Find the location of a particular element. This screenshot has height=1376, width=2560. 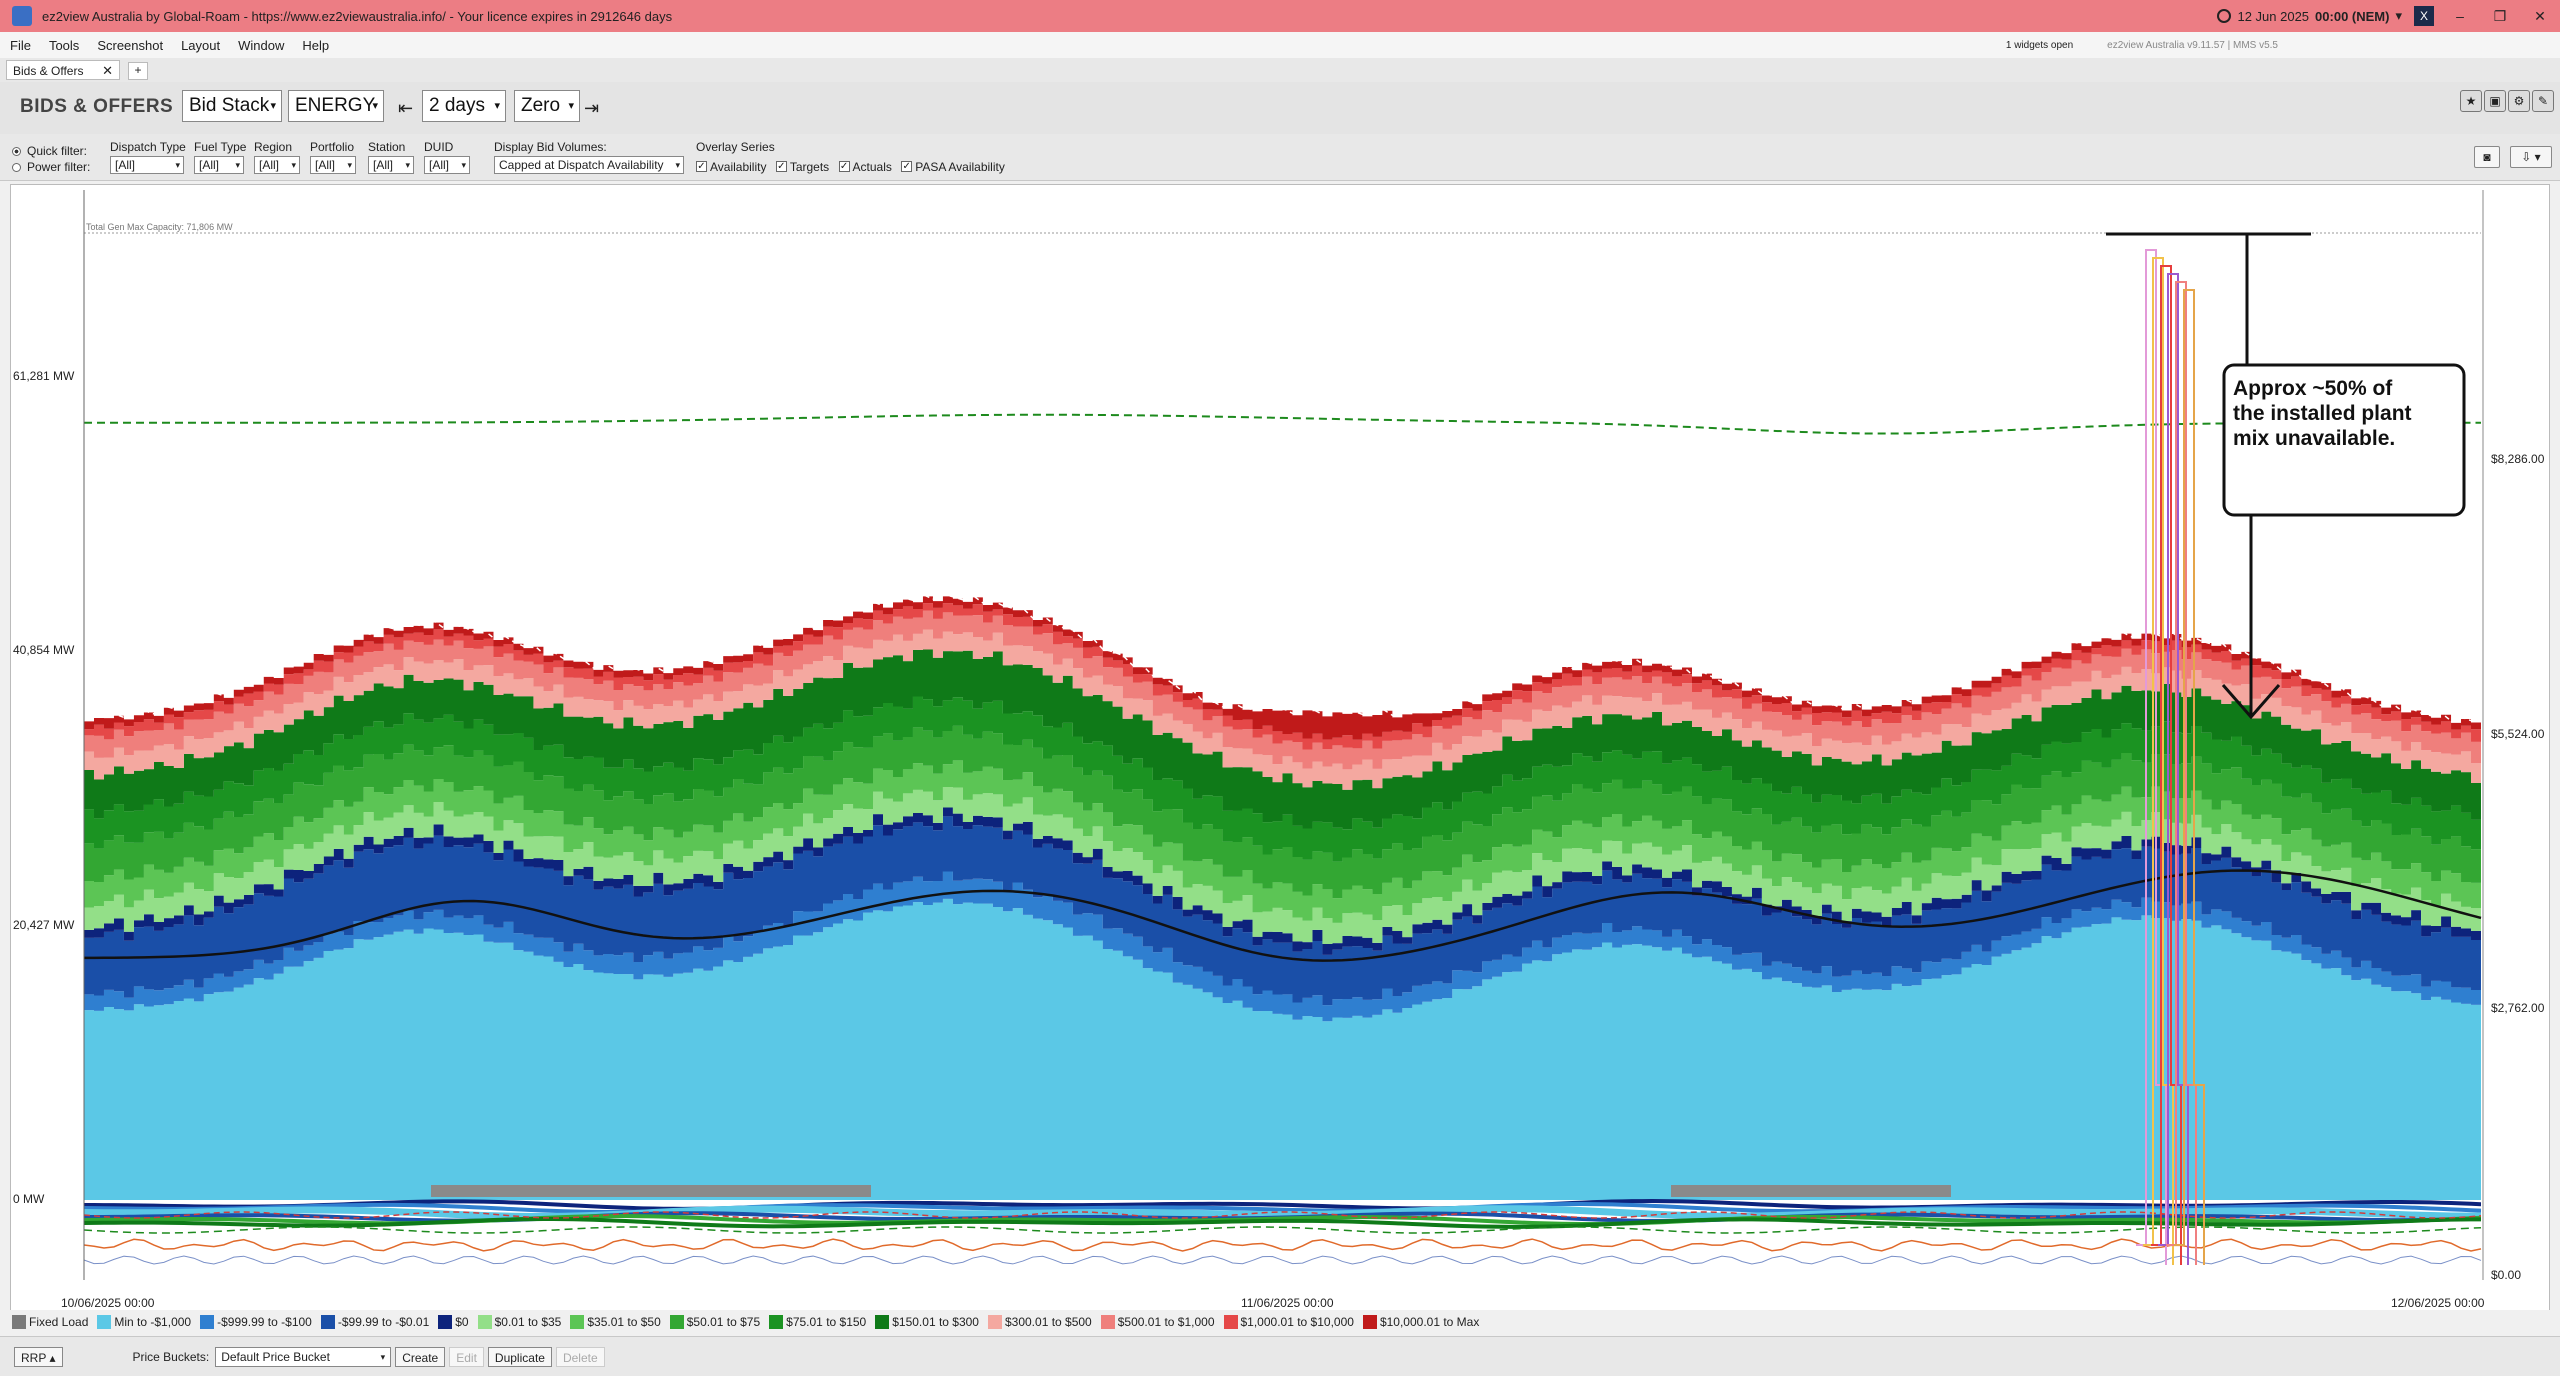

price-line-blue is located at coordinates (1282, 1260).